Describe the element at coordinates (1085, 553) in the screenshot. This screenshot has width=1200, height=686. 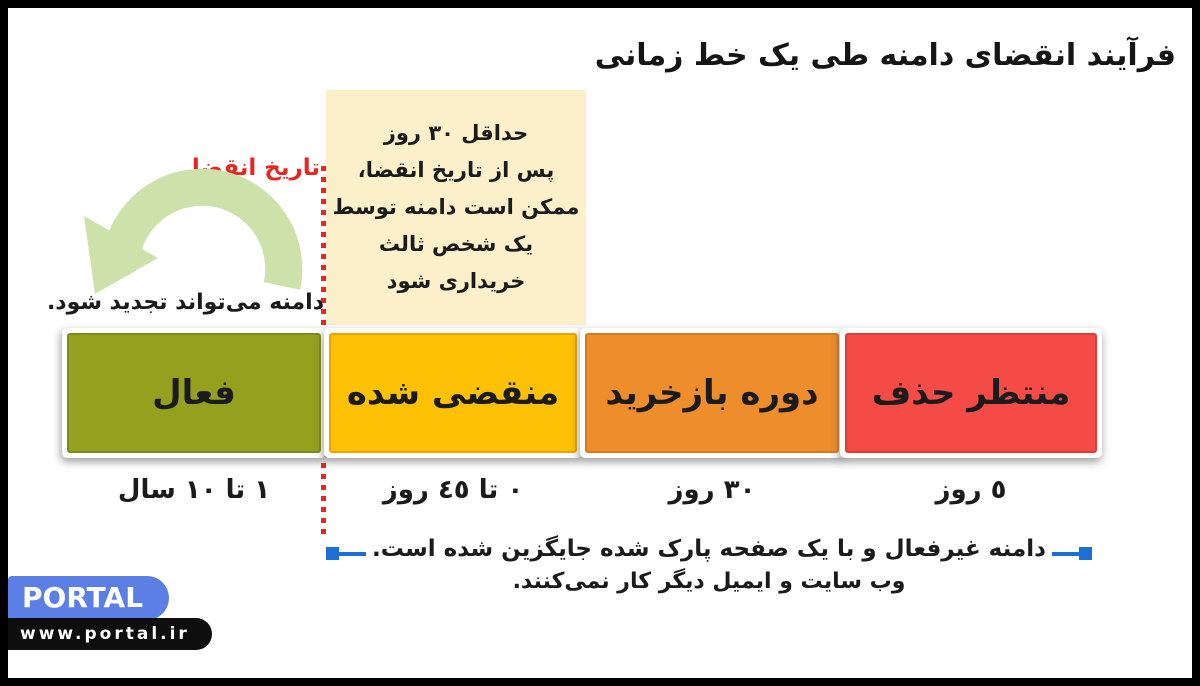
I see `connector-endpoint-right` at that location.